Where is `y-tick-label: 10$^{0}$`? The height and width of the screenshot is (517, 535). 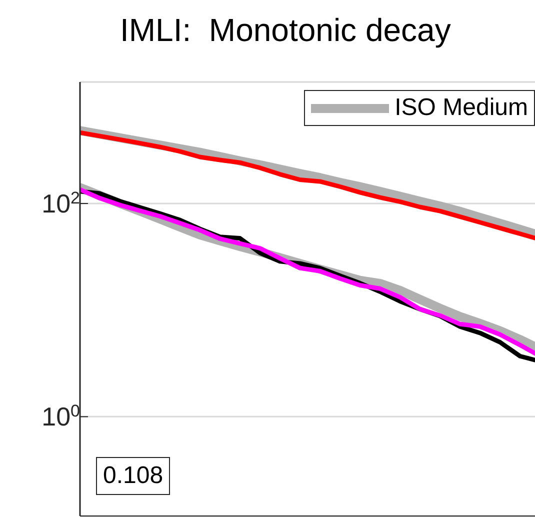
y-tick-label: 10$^{0}$ is located at coordinates (61, 416).